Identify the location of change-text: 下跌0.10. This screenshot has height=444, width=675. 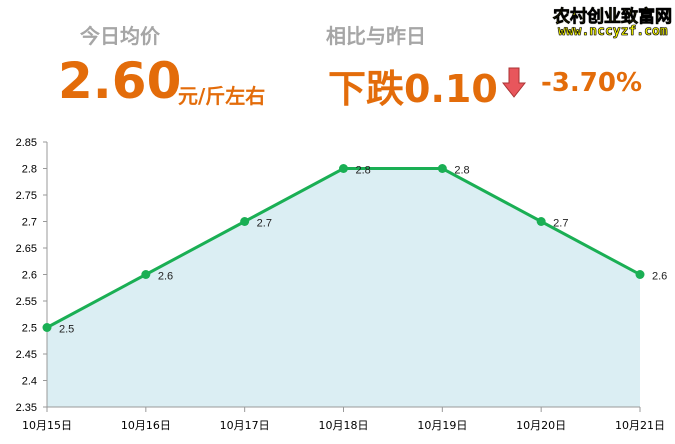
(413, 89).